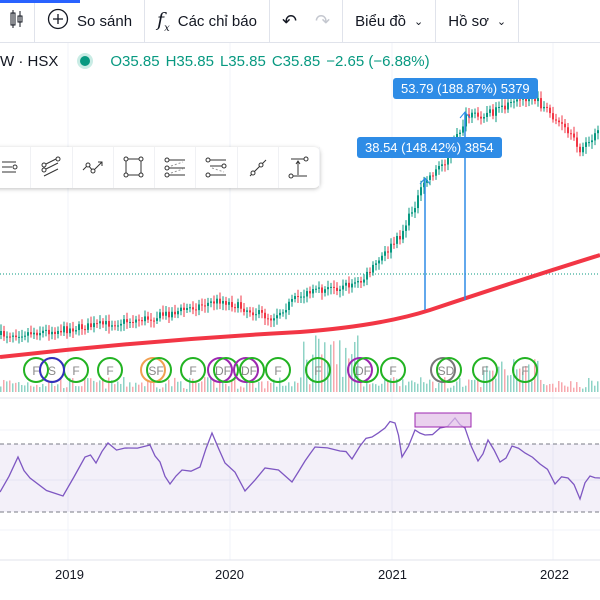 Image resolution: width=600 pixels, height=600 pixels. Describe the element at coordinates (93, 167) in the screenshot. I see `trend-arrow-tool` at that location.